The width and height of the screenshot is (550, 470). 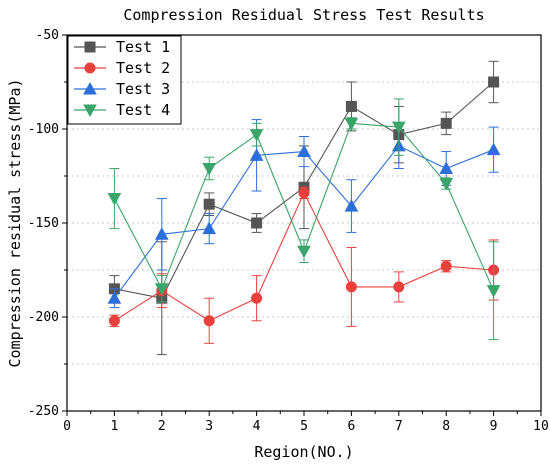 What do you see at coordinates (15, 223) in the screenshot?
I see `y-axis-title: Compression residual stress(MPa)` at bounding box center [15, 223].